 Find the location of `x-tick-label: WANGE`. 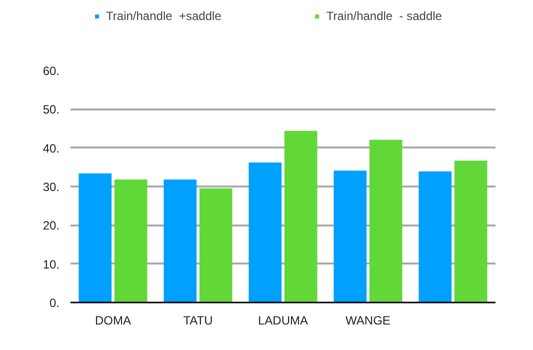

x-tick-label: WANGE is located at coordinates (368, 321).